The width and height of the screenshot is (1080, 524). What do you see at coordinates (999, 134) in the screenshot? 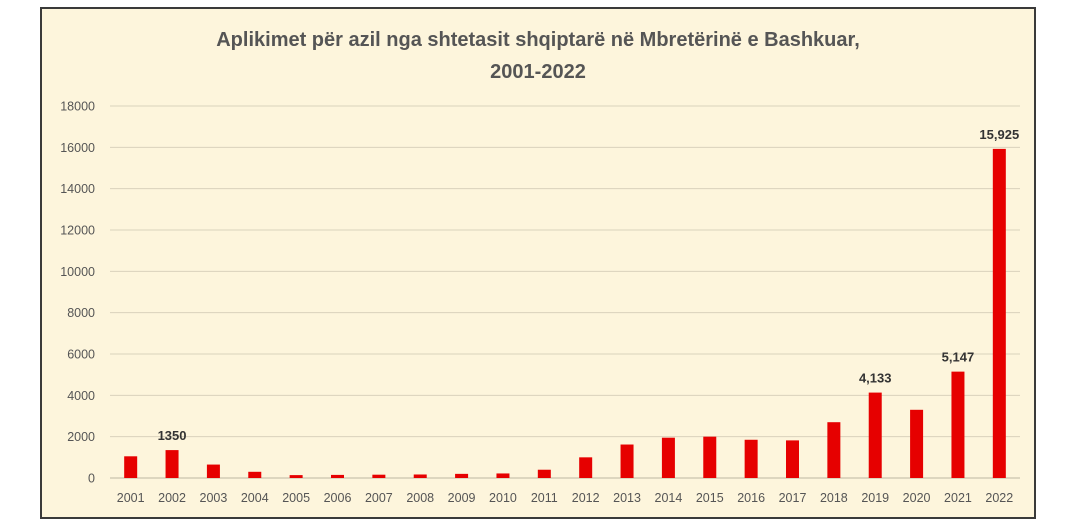
I see `data-label: 15,925` at bounding box center [999, 134].